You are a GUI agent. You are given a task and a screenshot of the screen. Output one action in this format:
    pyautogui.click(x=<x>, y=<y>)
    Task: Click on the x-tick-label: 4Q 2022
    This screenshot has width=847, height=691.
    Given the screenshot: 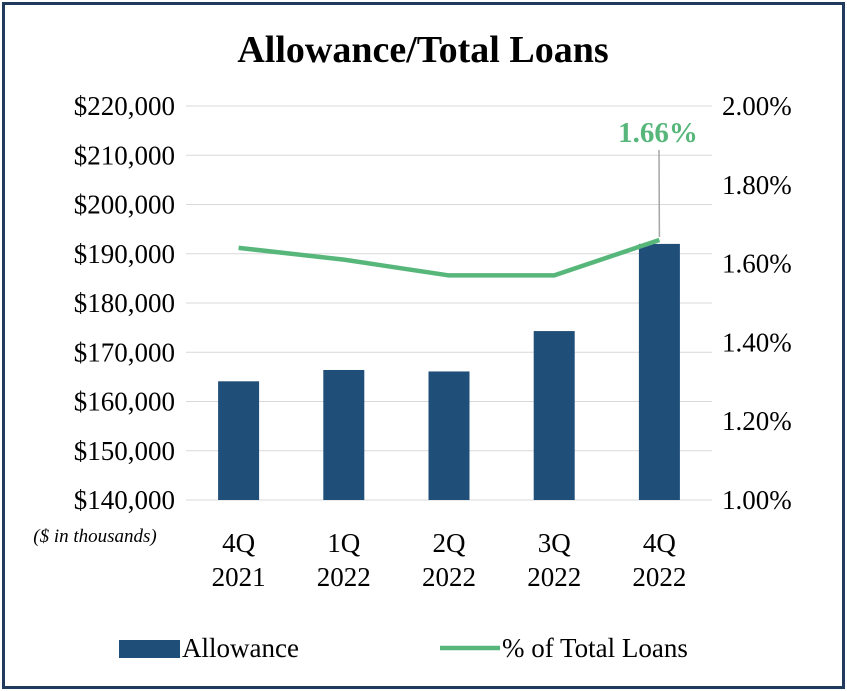 What is the action you would take?
    pyautogui.click(x=659, y=560)
    